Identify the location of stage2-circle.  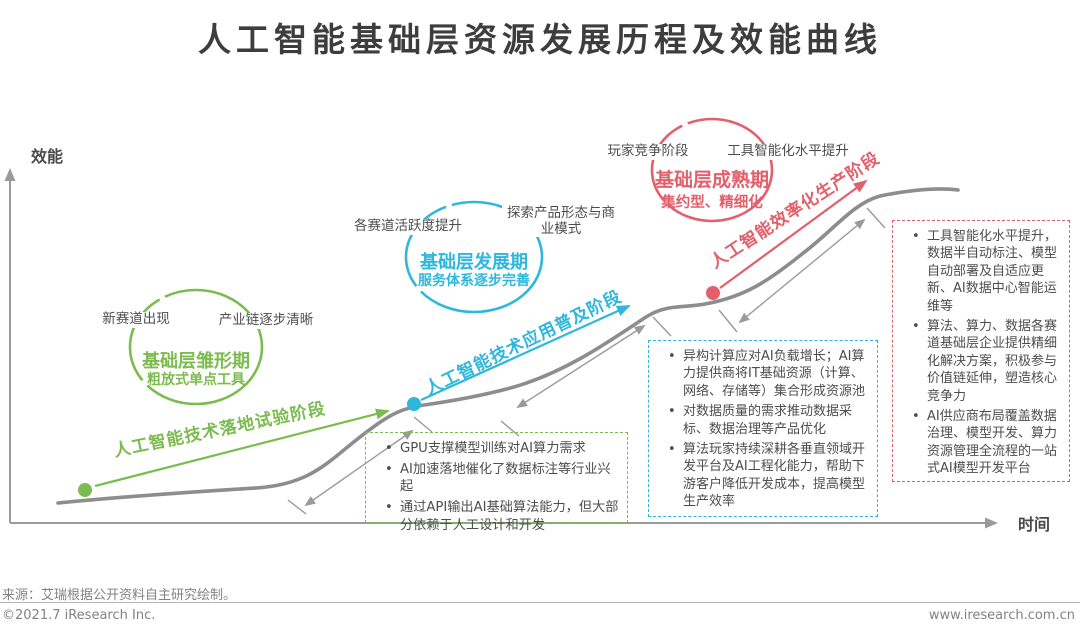
(474, 257).